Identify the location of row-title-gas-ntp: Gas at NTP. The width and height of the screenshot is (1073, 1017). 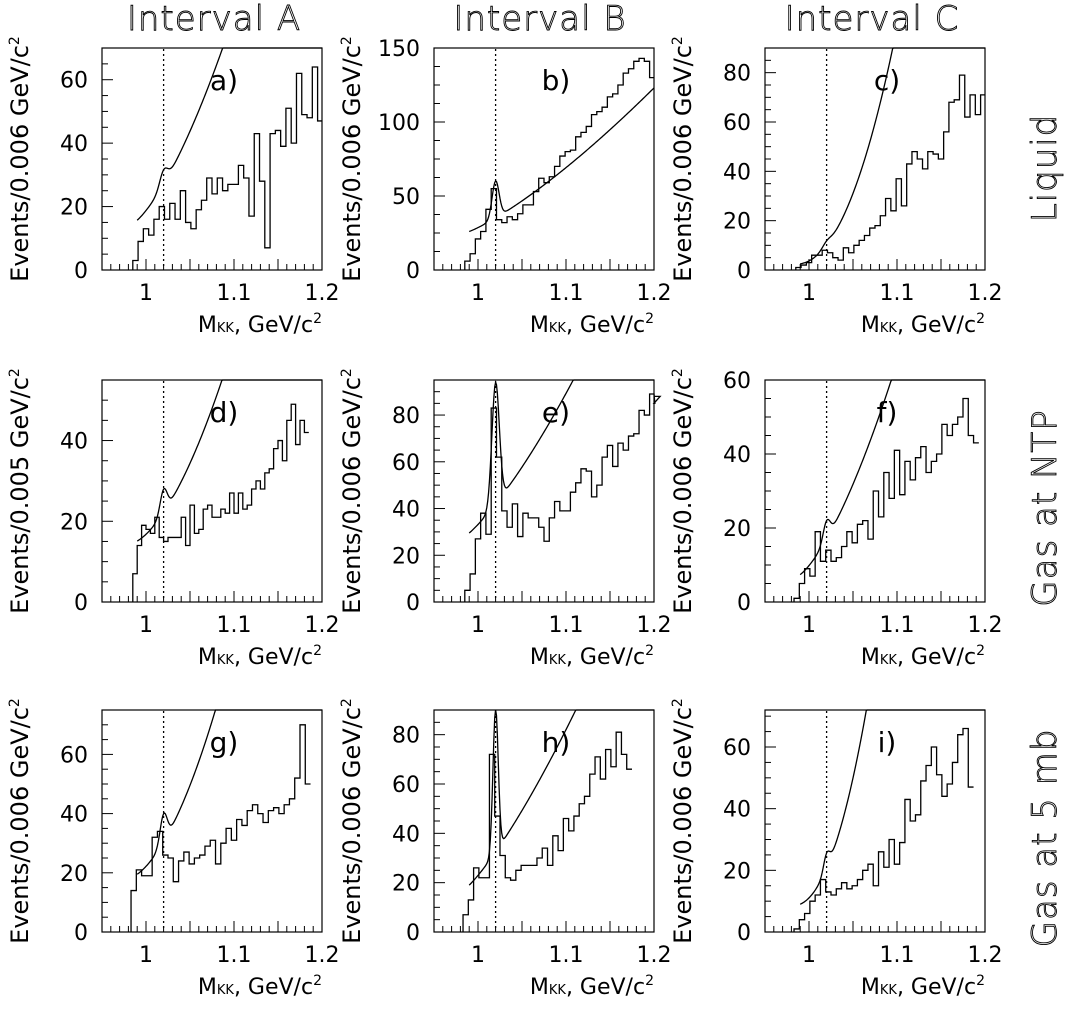
(1045, 507).